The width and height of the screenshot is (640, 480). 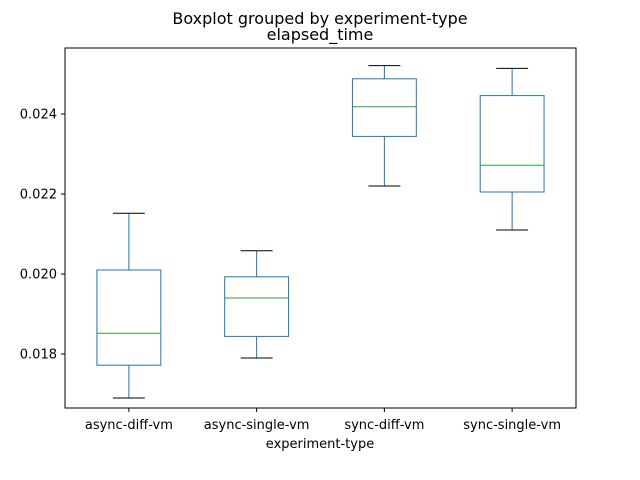 I want to click on y-tick-label: 0.020, so click(x=38, y=275).